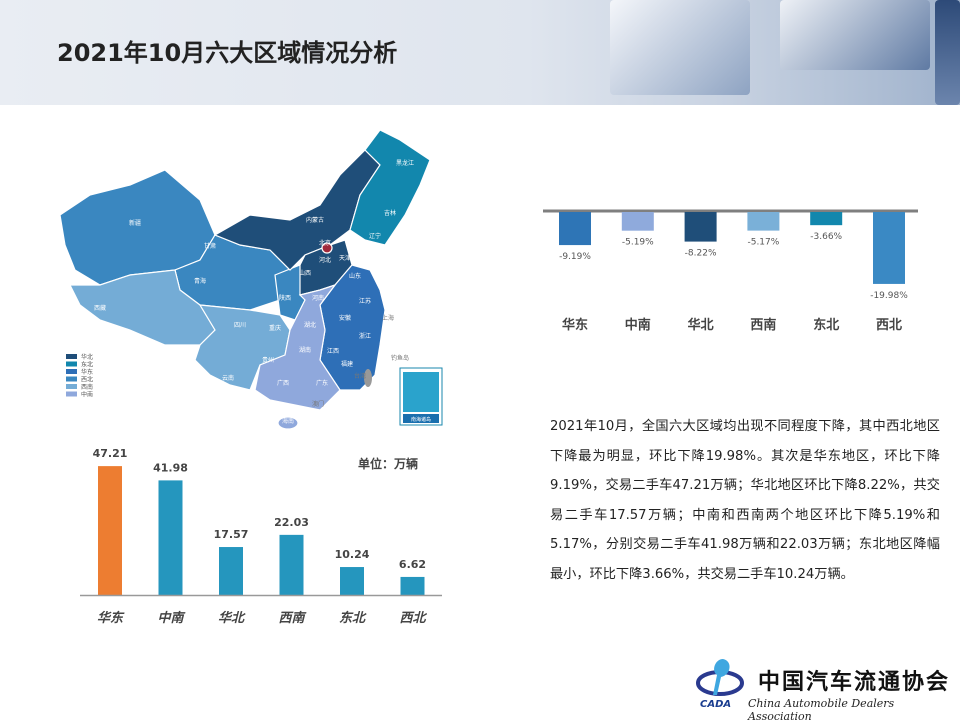 Image resolution: width=960 pixels, height=723 pixels. What do you see at coordinates (365, 336) in the screenshot?
I see `map-province-label: 浙江` at bounding box center [365, 336].